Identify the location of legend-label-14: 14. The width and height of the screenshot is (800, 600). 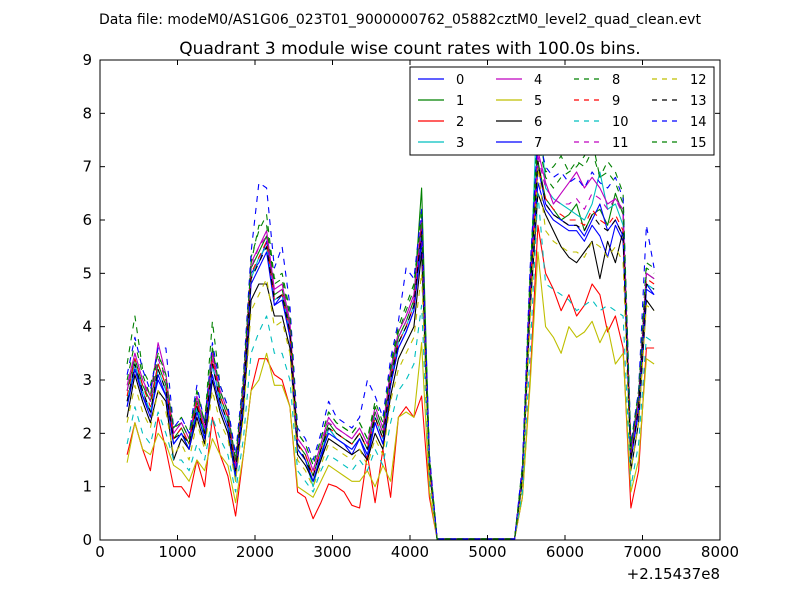
(698, 122).